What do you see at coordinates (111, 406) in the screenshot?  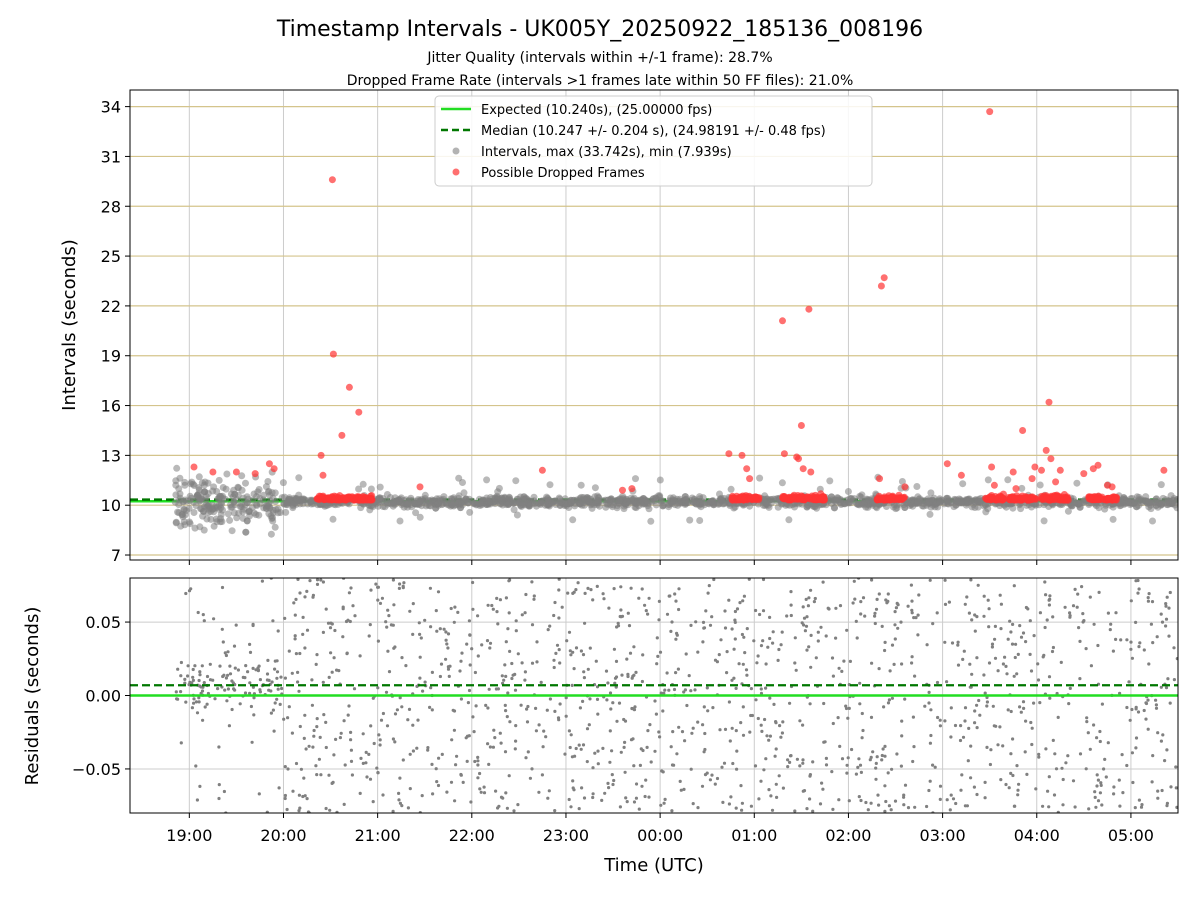 I see `intervals-y-tick-label: 16` at bounding box center [111, 406].